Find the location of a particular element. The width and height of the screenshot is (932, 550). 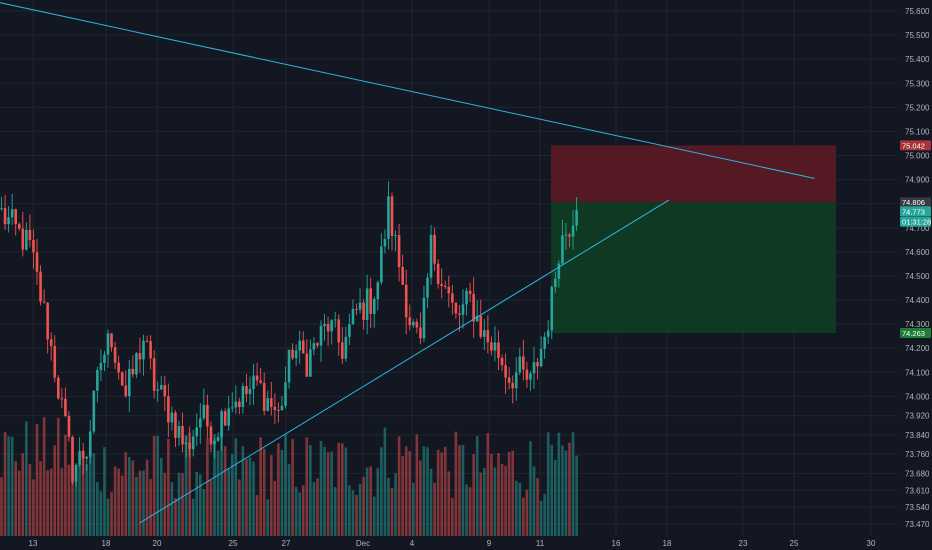

last-price-tag-background is located at coordinates (915, 211).